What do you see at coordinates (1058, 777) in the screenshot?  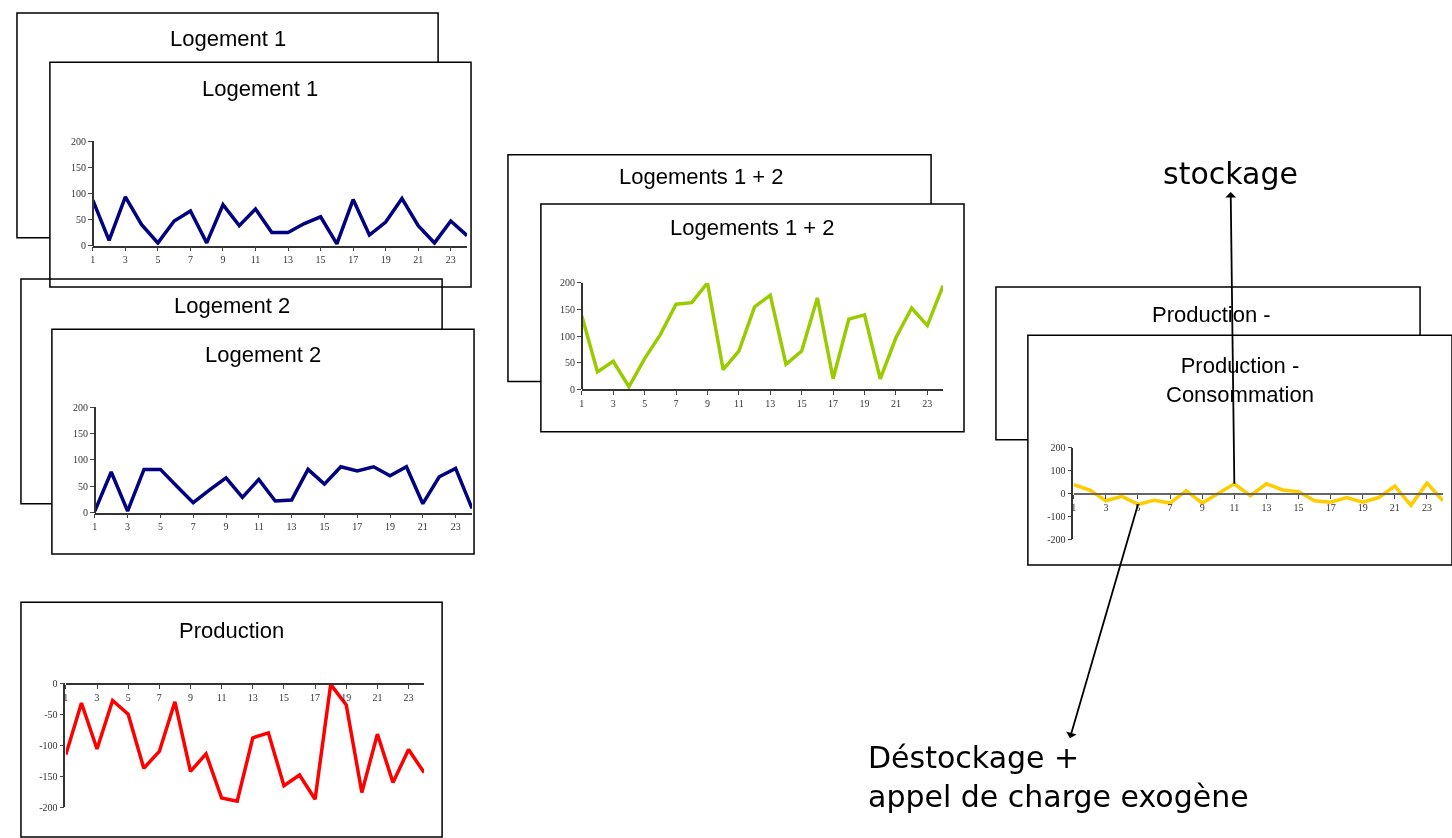 I see `annotation: Déstockage + appel de charge exogène` at bounding box center [1058, 777].